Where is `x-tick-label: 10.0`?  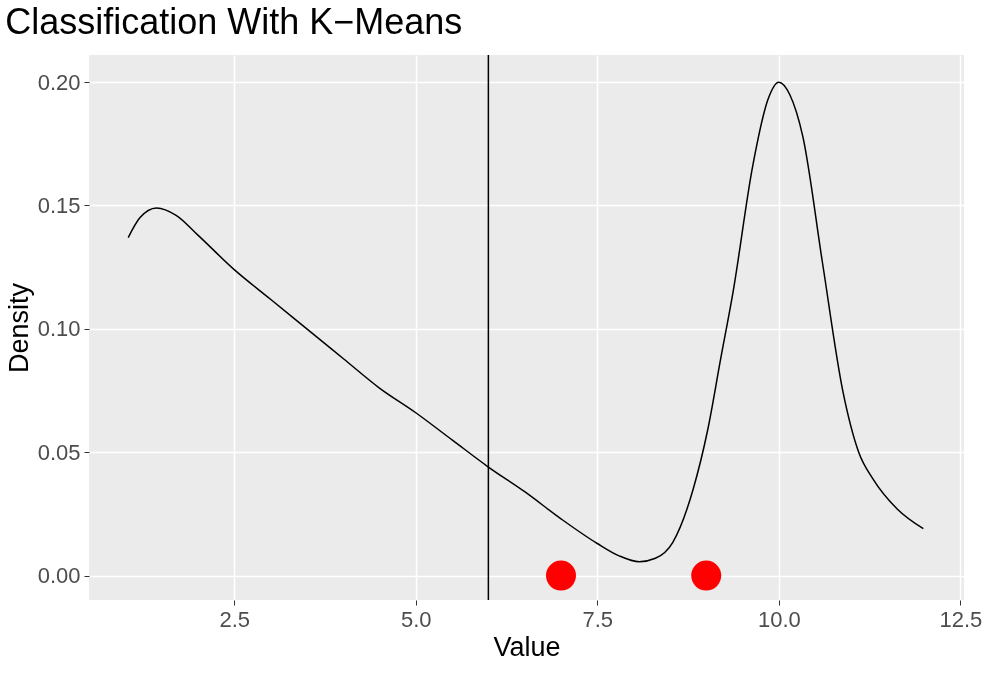
x-tick-label: 10.0 is located at coordinates (779, 619).